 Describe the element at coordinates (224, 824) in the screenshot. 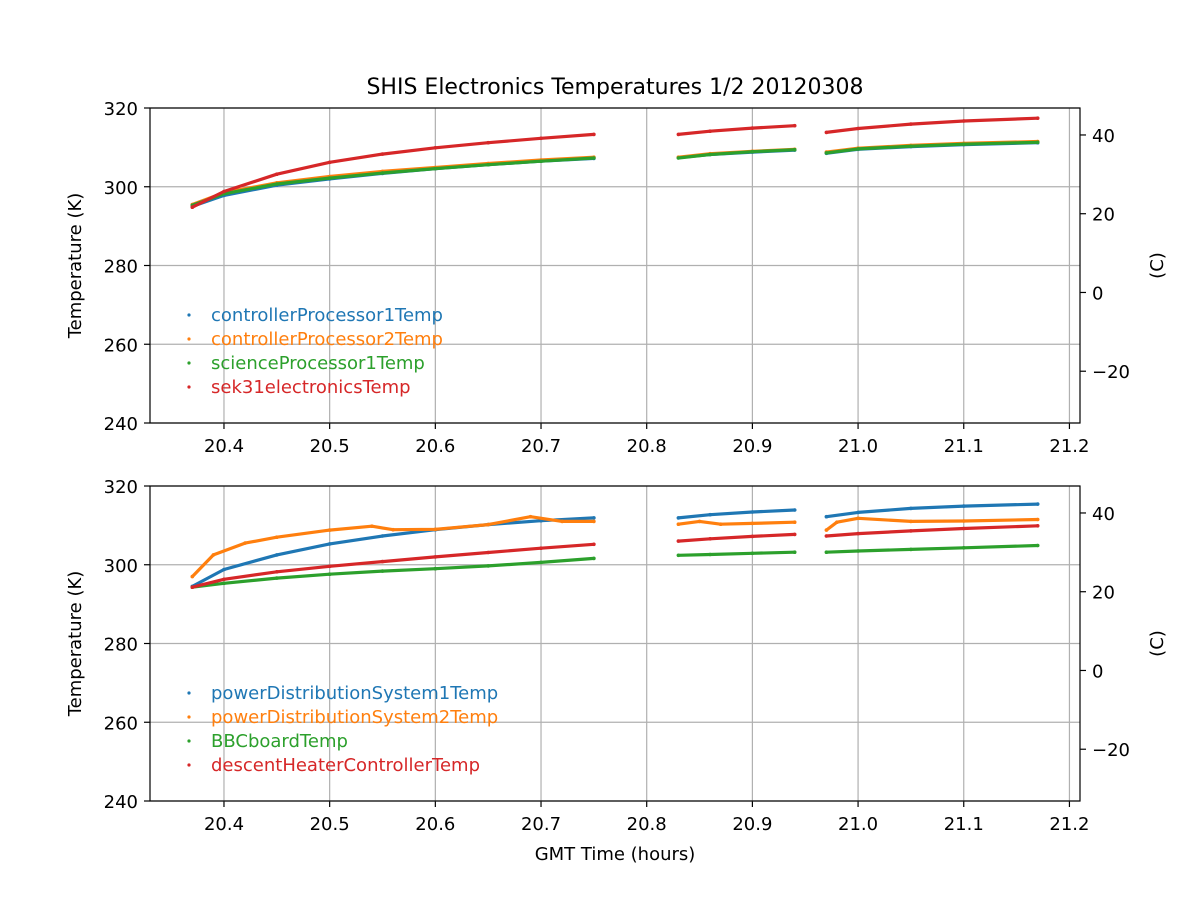

I see `x-tick-label: 20.4` at that location.